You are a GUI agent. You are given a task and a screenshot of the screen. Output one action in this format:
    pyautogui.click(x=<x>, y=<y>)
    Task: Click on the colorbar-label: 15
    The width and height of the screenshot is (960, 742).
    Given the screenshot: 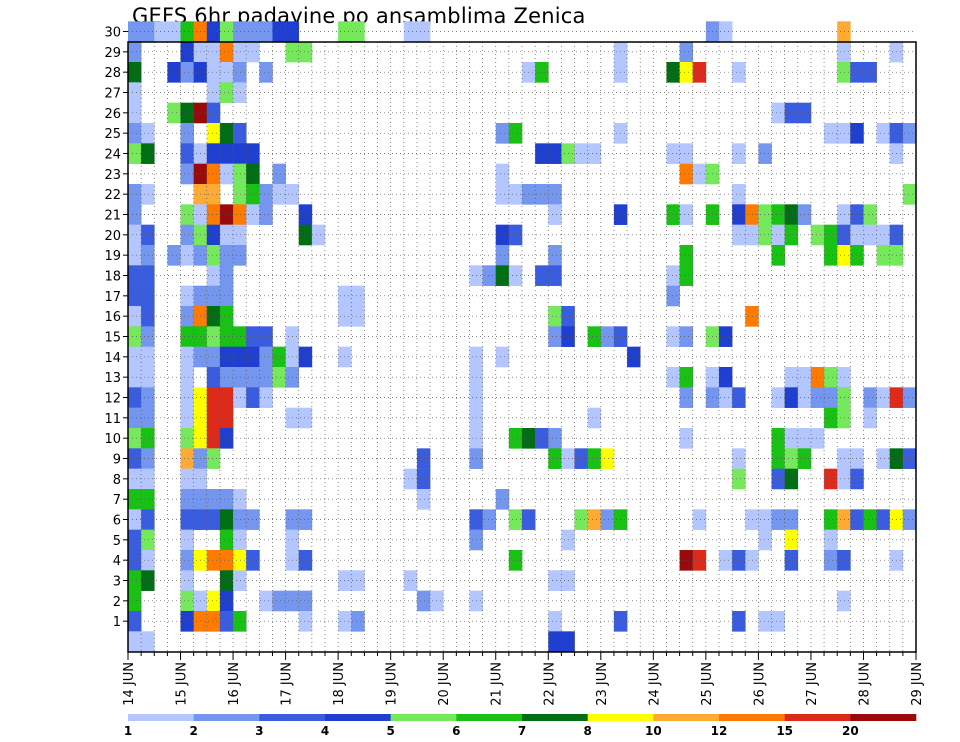 What is the action you would take?
    pyautogui.click(x=784, y=731)
    